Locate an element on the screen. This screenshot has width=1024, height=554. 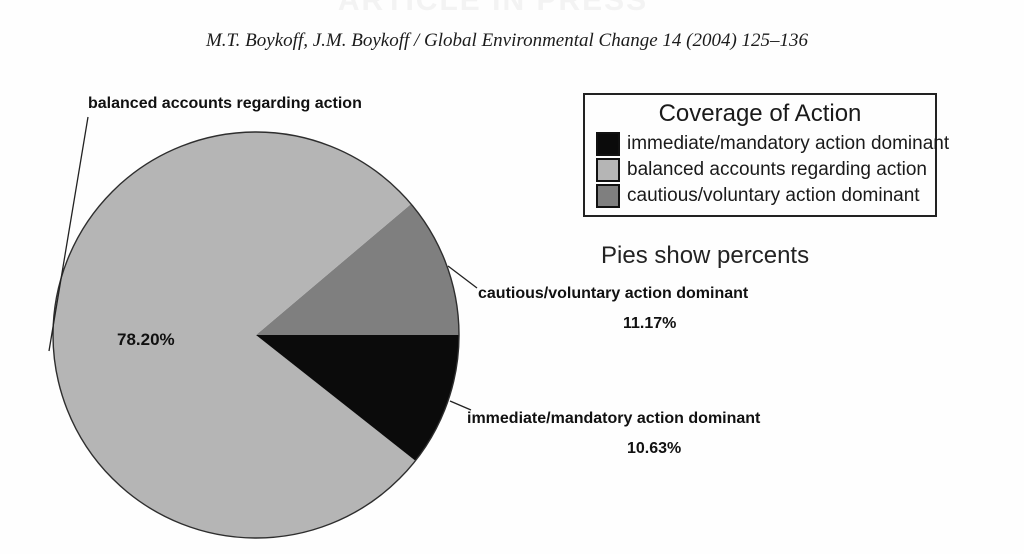
article-in-press-banner: ARTICLE IN PRESS is located at coordinates (493, 8).